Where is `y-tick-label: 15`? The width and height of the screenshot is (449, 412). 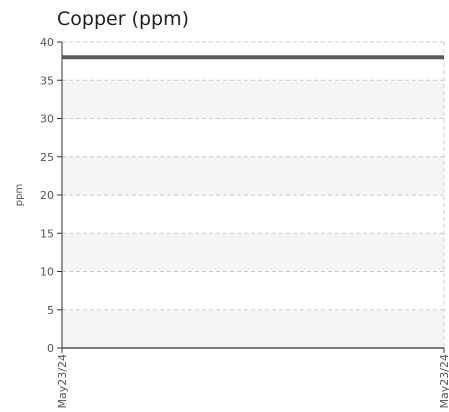
y-tick-label: 15 is located at coordinates (47, 233).